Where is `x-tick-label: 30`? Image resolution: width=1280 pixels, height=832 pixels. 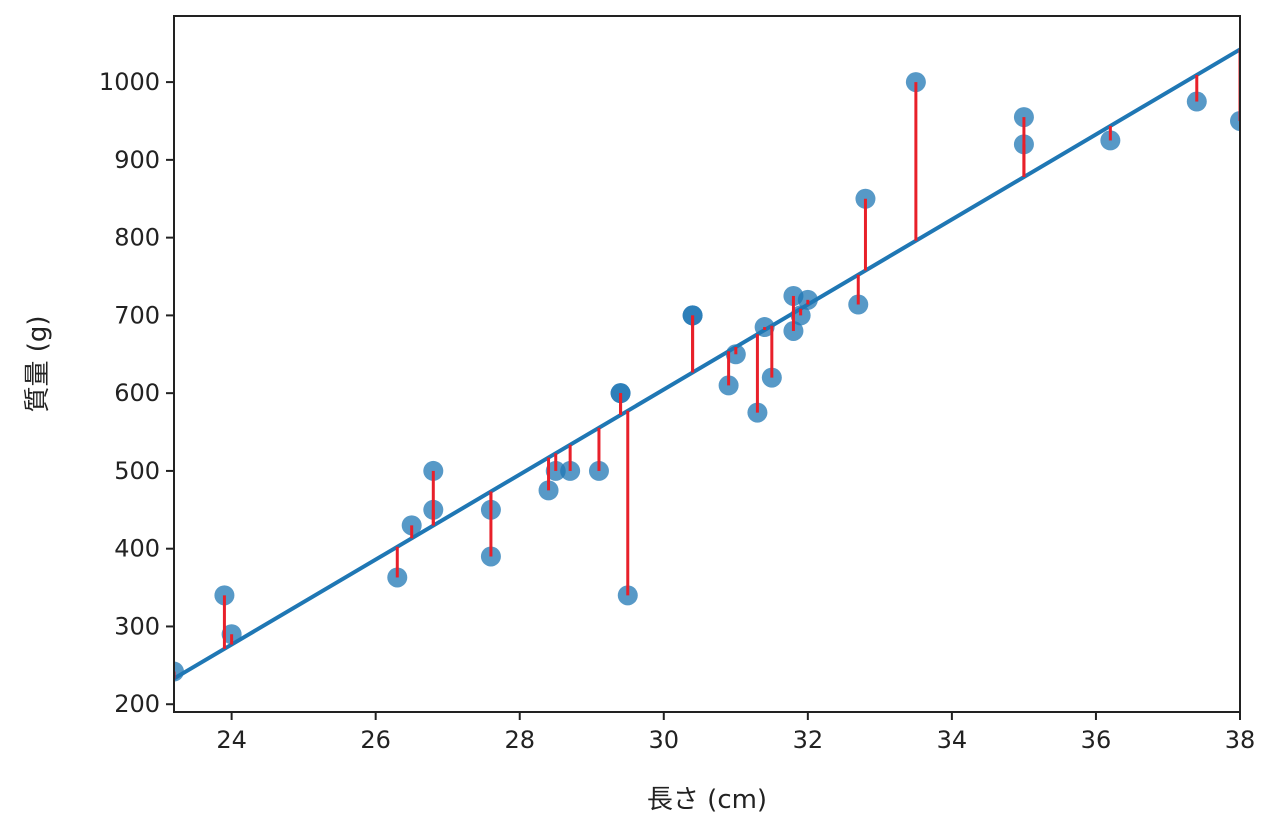 x-tick-label: 30 is located at coordinates (664, 740).